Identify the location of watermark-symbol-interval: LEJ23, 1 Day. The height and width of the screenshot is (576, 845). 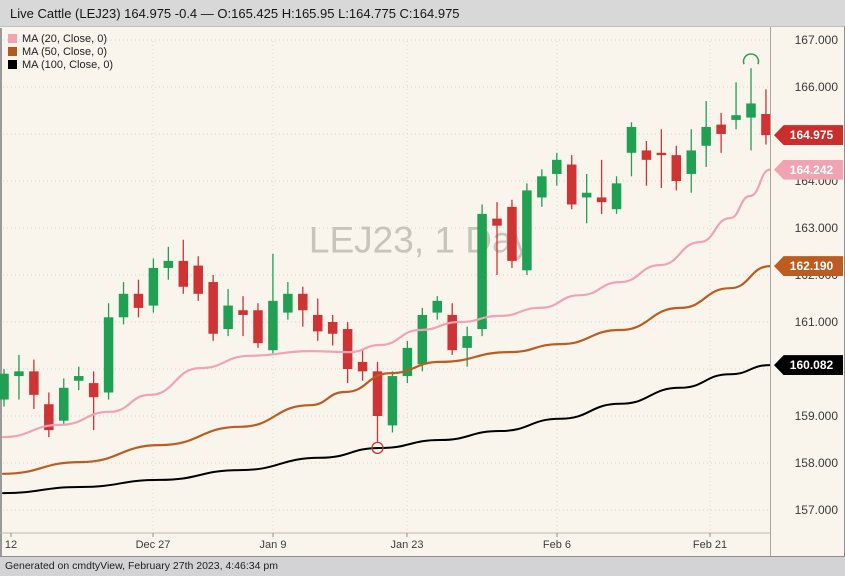
(420, 240).